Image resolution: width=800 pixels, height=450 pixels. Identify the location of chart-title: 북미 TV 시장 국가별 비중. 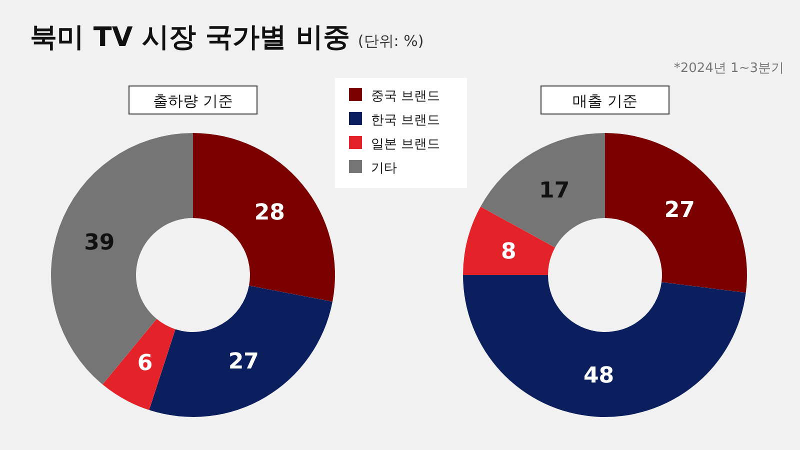
(190, 37).